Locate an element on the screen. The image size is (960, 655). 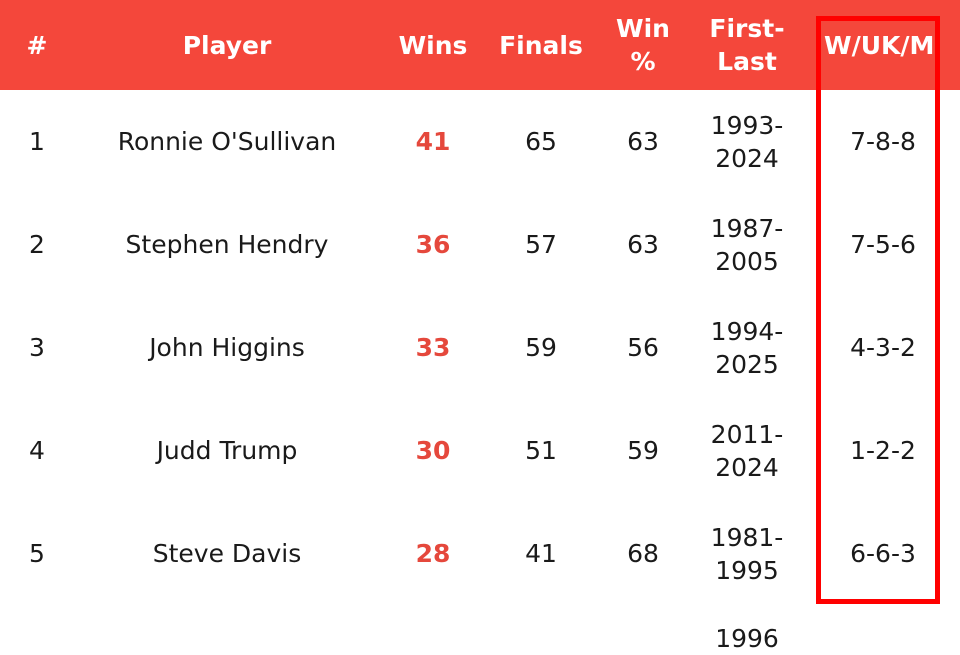
cell-finals: 41 is located at coordinates (541, 553).